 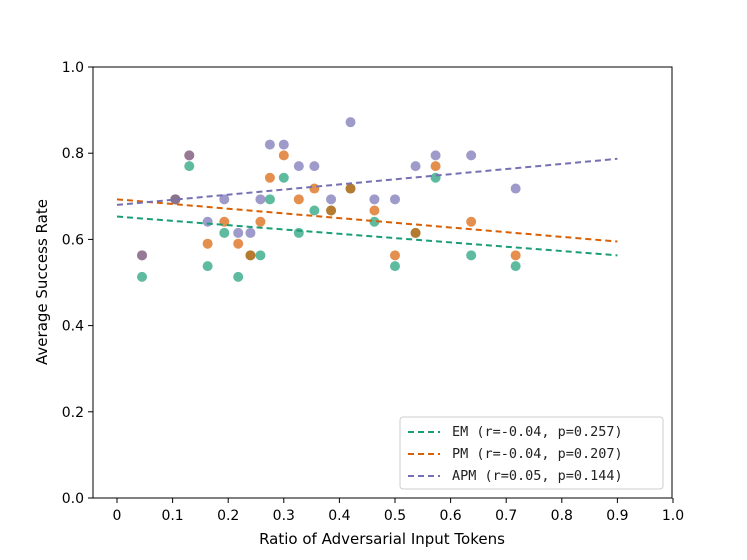 What do you see at coordinates (117, 516) in the screenshot?
I see `x-tick-label: 0` at bounding box center [117, 516].